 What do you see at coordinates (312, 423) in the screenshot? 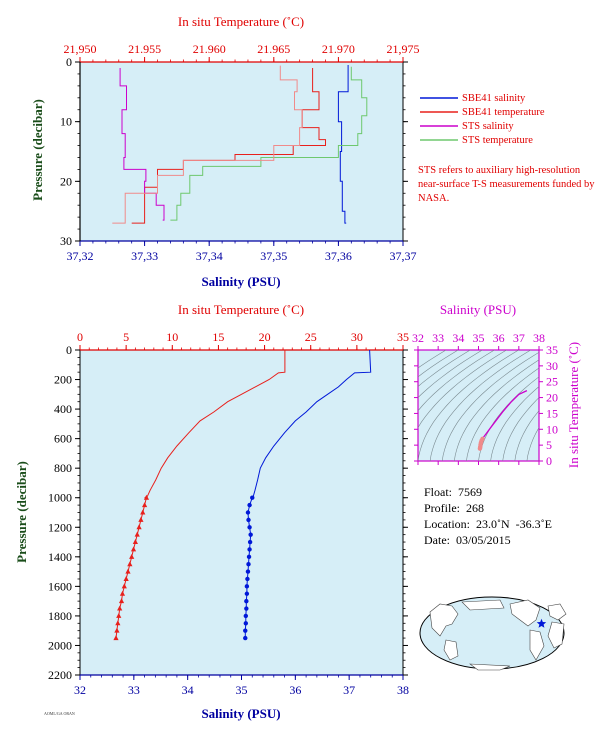
I see `series-salinity` at bounding box center [312, 423].